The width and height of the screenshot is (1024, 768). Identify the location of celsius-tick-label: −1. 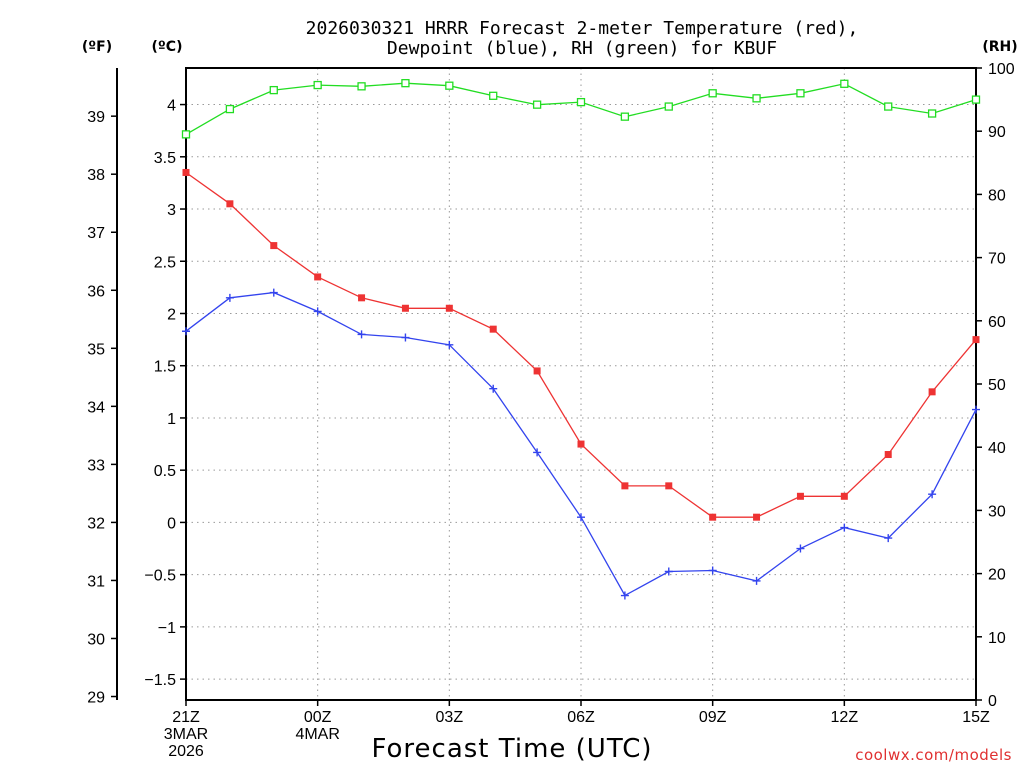
(167, 628).